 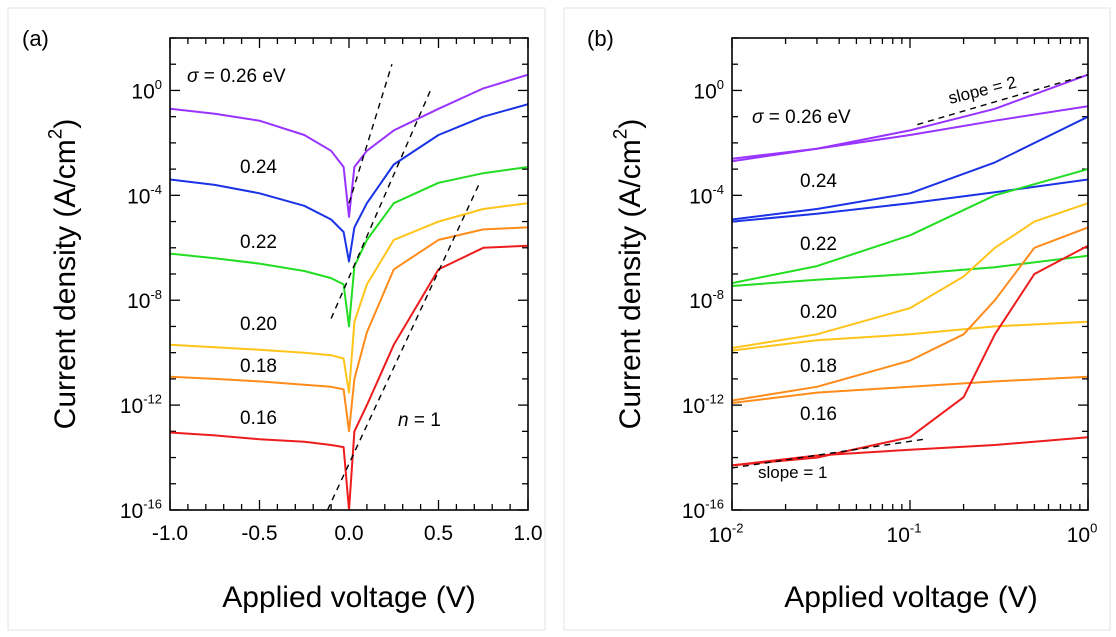 What do you see at coordinates (259, 533) in the screenshot?
I see `x-tick-label: -0.5` at bounding box center [259, 533].